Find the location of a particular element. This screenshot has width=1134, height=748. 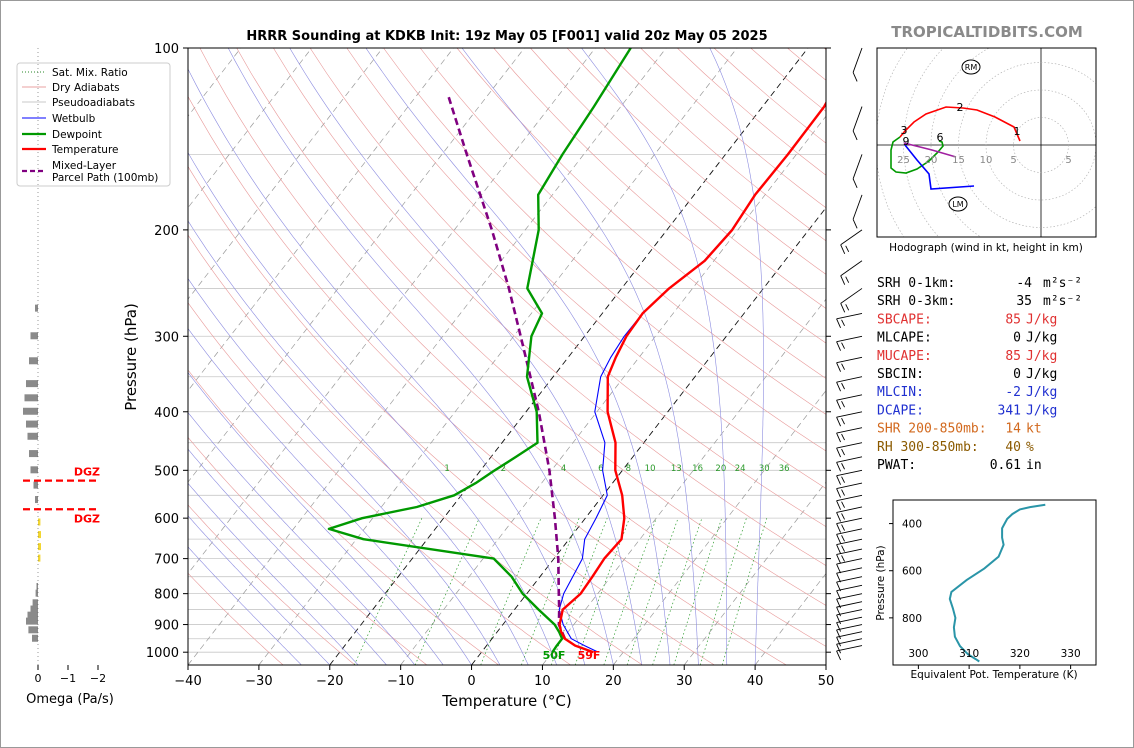

index-label: SBCAPE: is located at coordinates (904, 319).